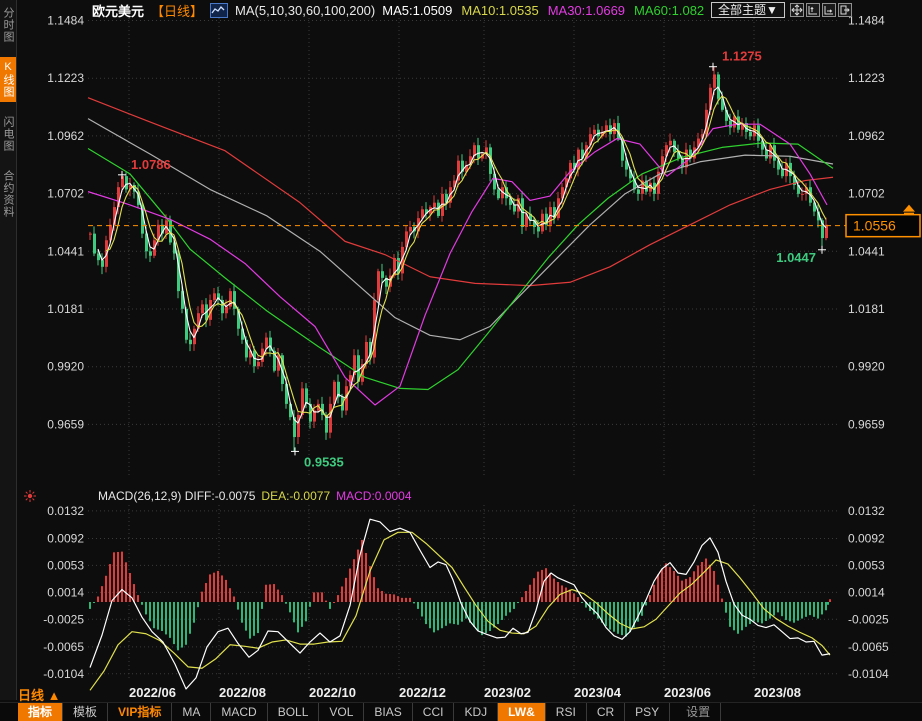 Image resolution: width=922 pixels, height=721 pixels. I want to click on current-price-tag, so click(883, 221).